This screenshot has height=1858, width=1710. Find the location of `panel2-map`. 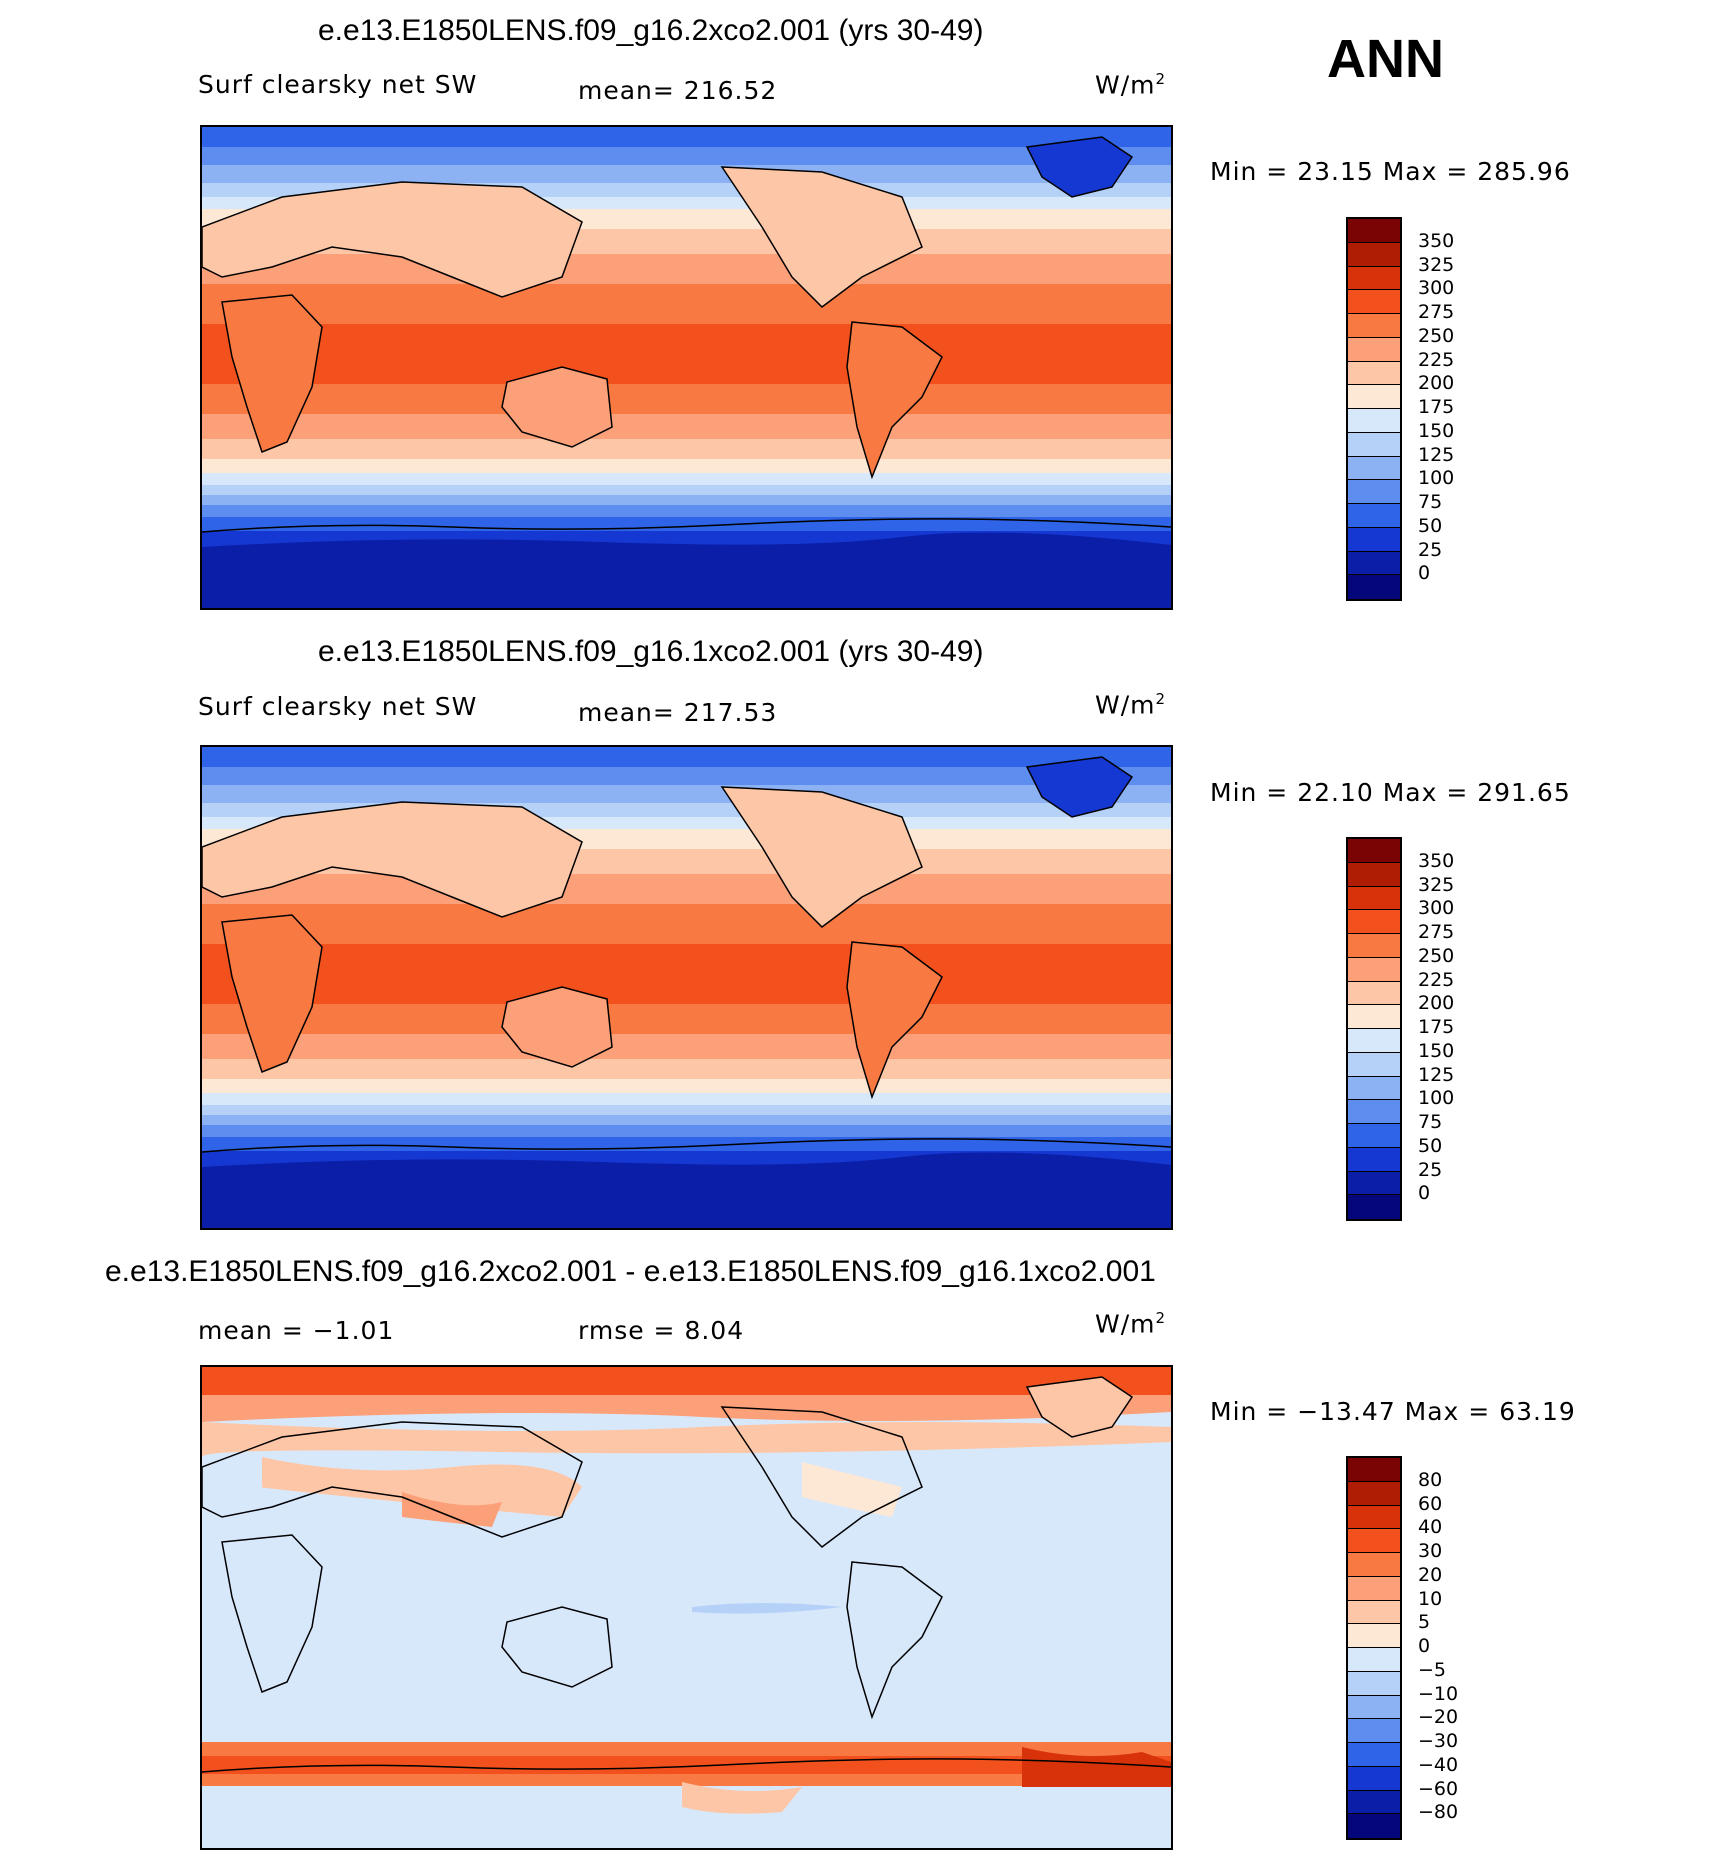

panel2-map is located at coordinates (686, 987).